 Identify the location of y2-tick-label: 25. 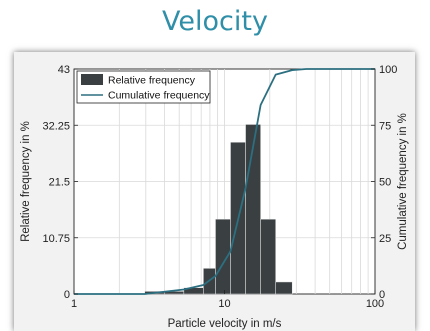
(385, 239).